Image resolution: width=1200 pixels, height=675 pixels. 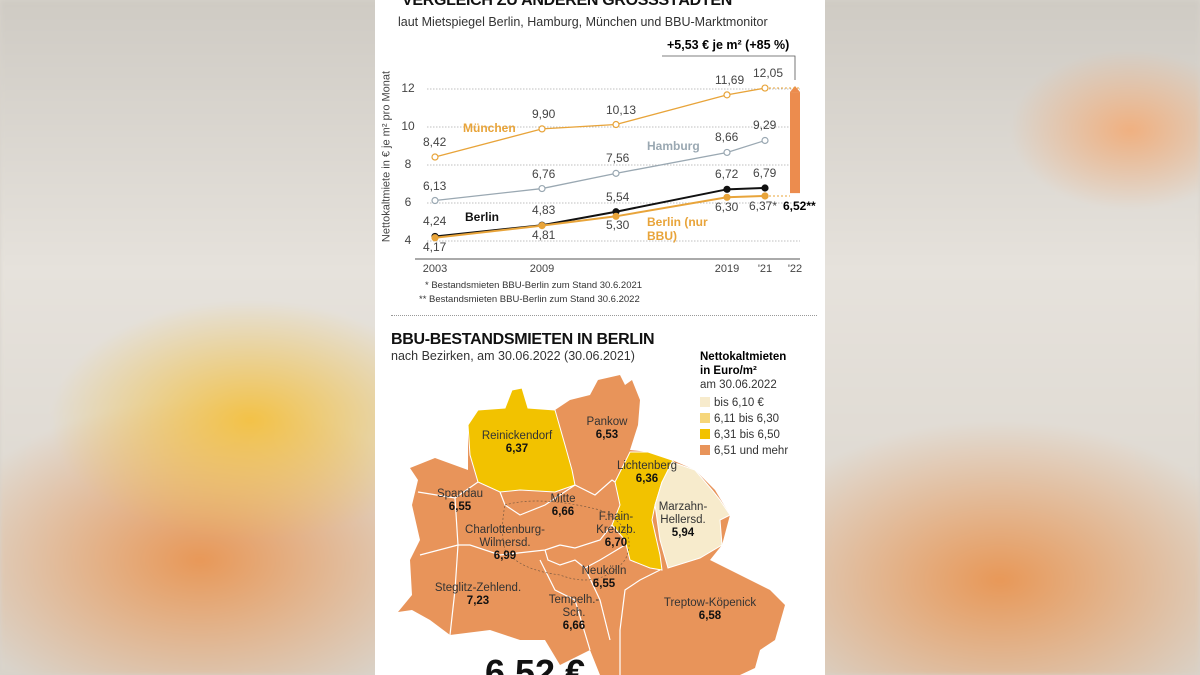 What do you see at coordinates (744, 451) in the screenshot?
I see `legend-item: 6,51 und mehr` at bounding box center [744, 451].